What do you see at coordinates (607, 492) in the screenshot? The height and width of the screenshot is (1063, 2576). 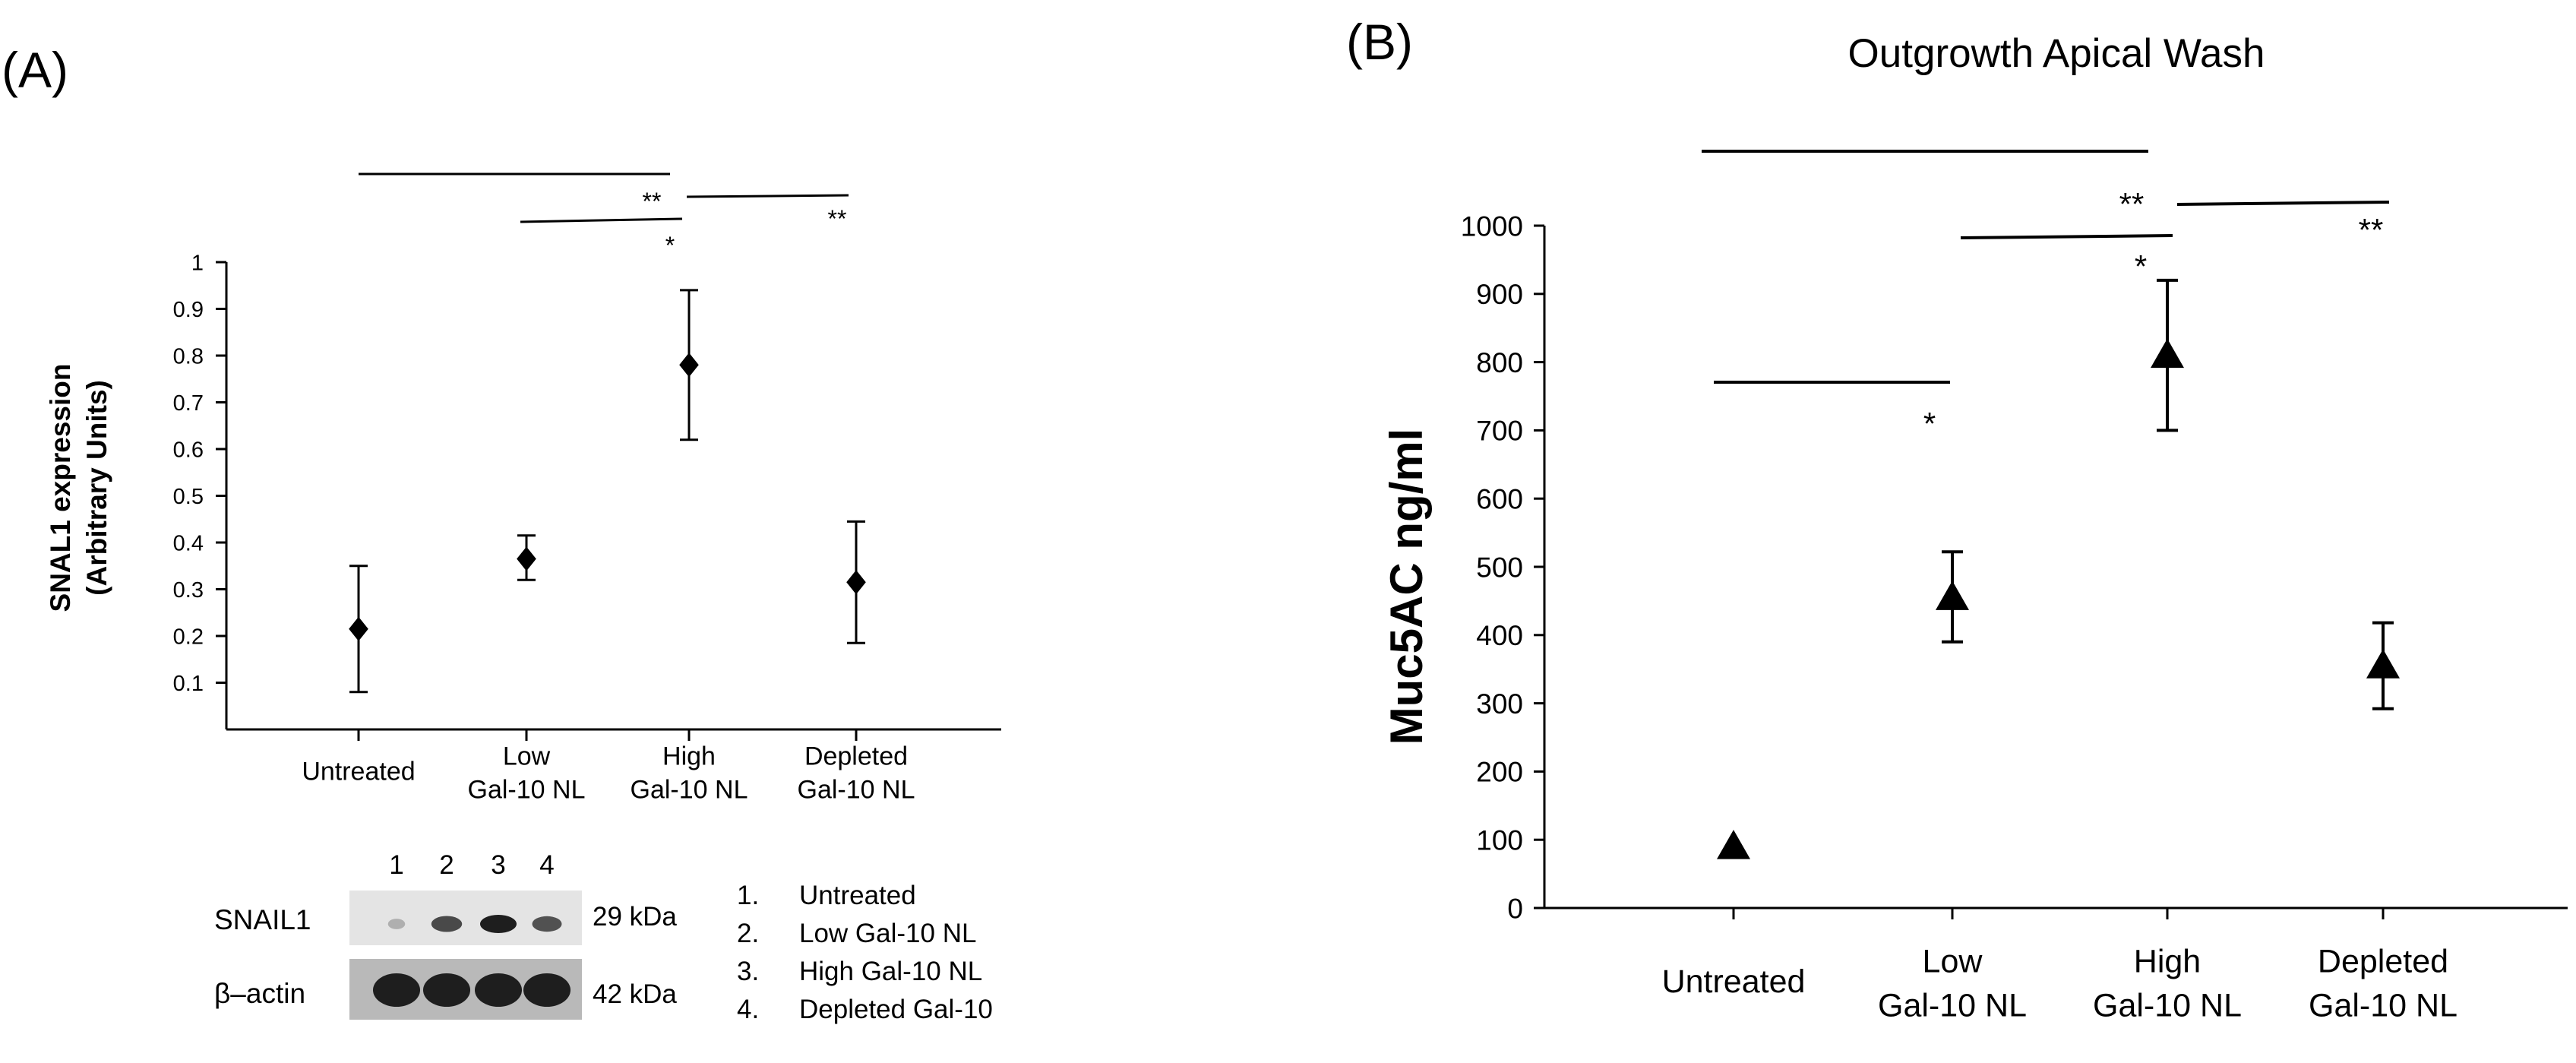 I see `panel-a-data-points` at bounding box center [607, 492].